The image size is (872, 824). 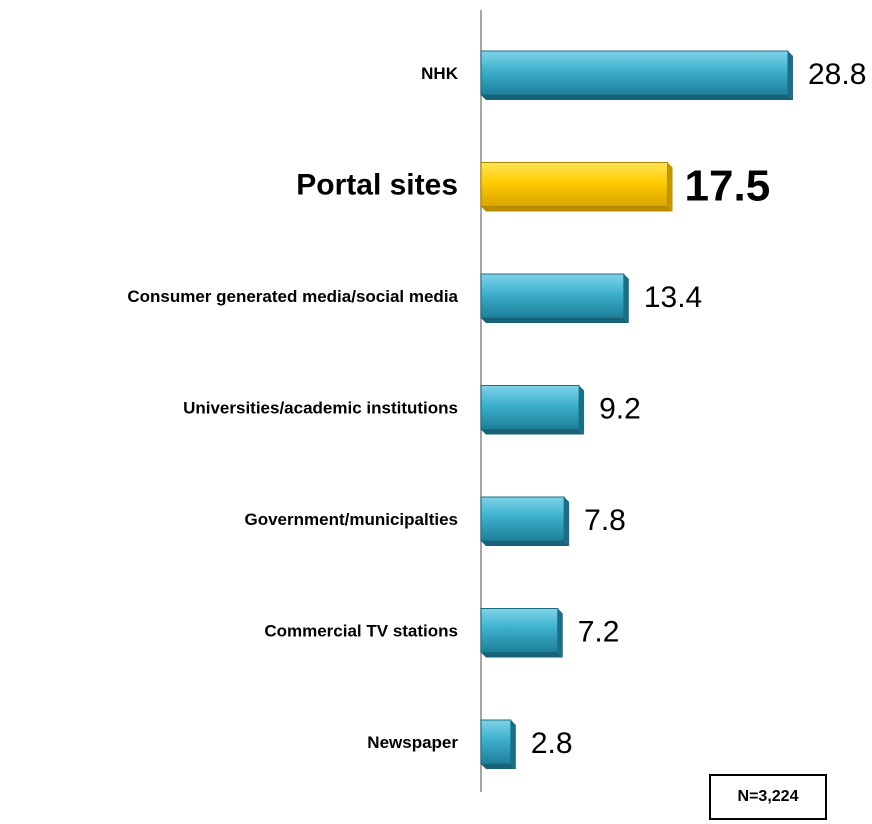 What do you see at coordinates (837, 74) in the screenshot?
I see `value-label-0: 28.8` at bounding box center [837, 74].